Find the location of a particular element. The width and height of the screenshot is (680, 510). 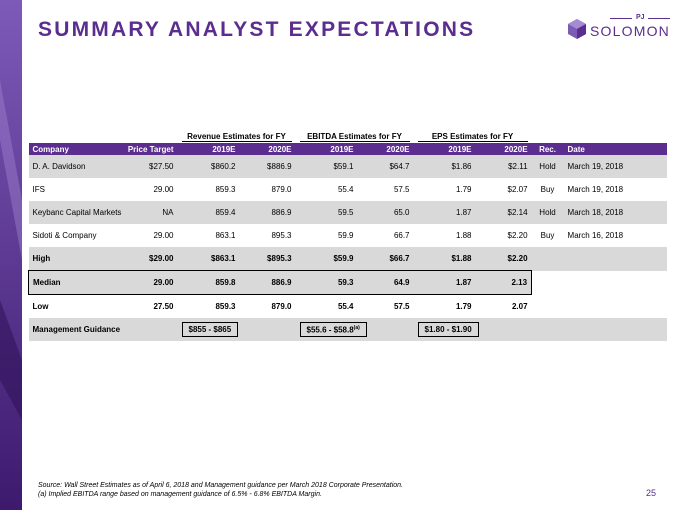

cell-company: D. A. Davidson is located at coordinates (76, 166).